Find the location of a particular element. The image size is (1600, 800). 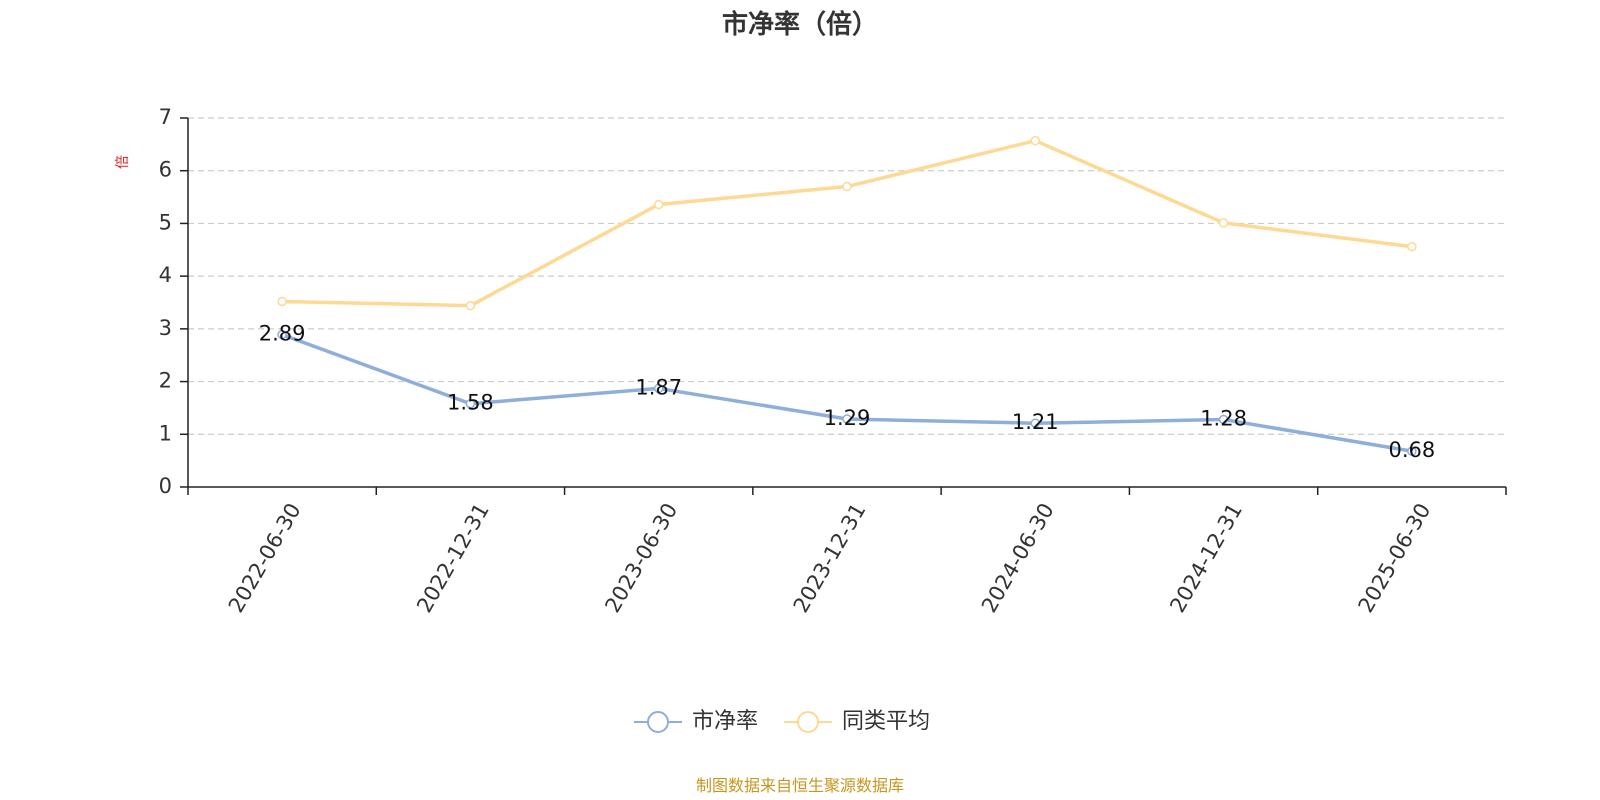

x-tick-label: 2022-06-30 is located at coordinates (265, 558).